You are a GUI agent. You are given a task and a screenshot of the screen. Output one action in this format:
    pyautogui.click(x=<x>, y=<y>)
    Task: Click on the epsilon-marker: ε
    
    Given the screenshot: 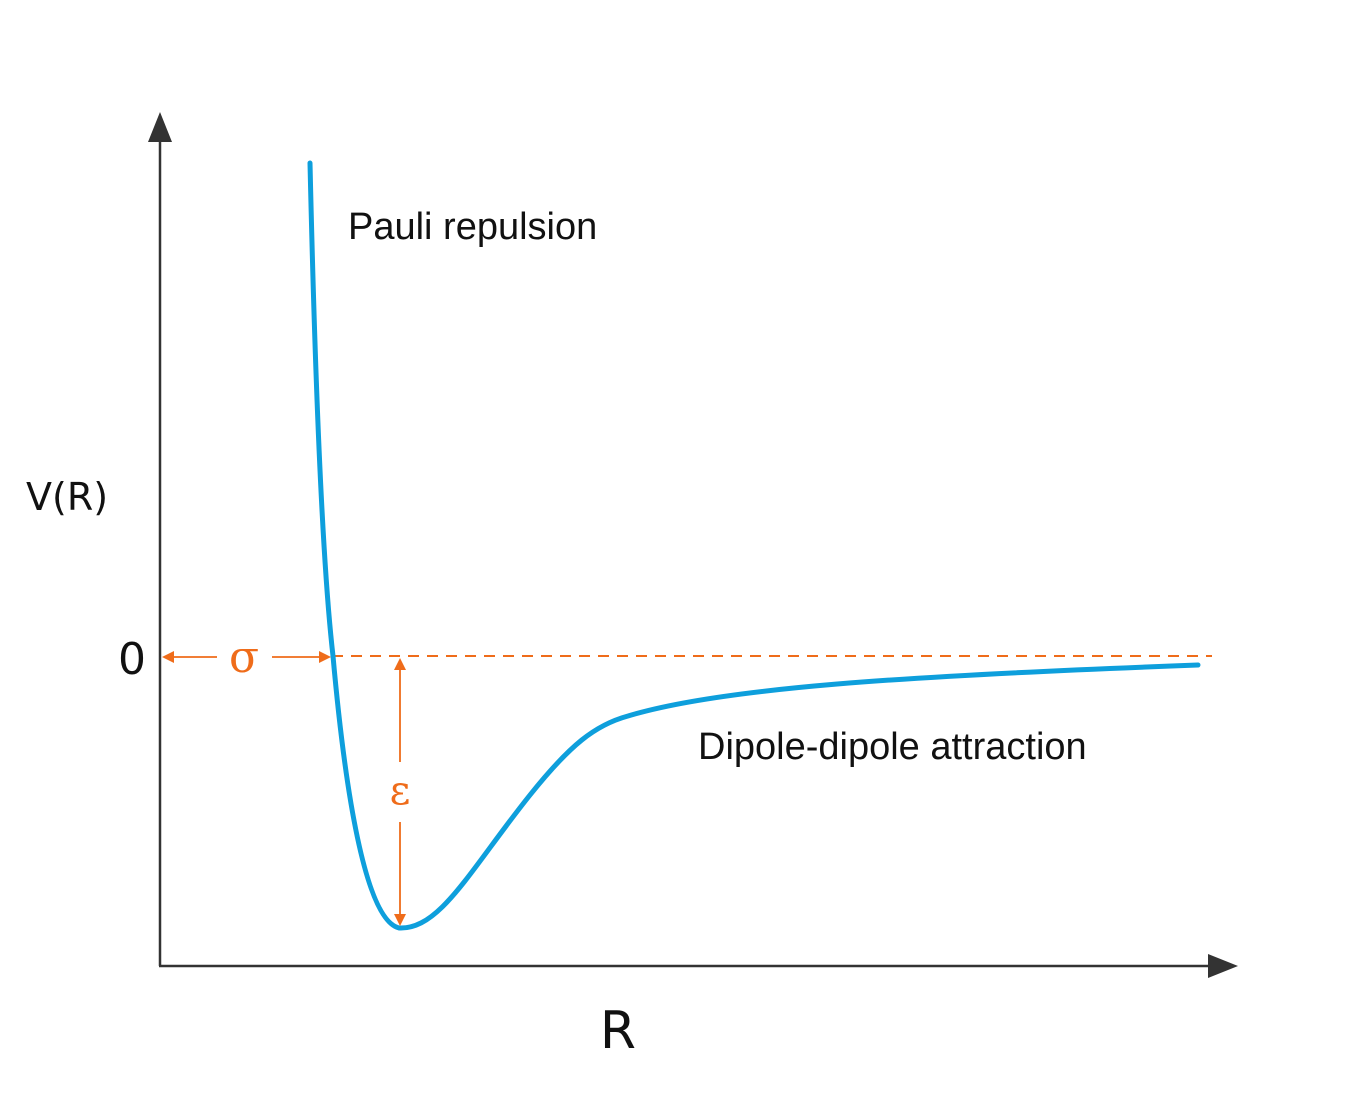 What is the action you would take?
    pyautogui.click(x=400, y=792)
    